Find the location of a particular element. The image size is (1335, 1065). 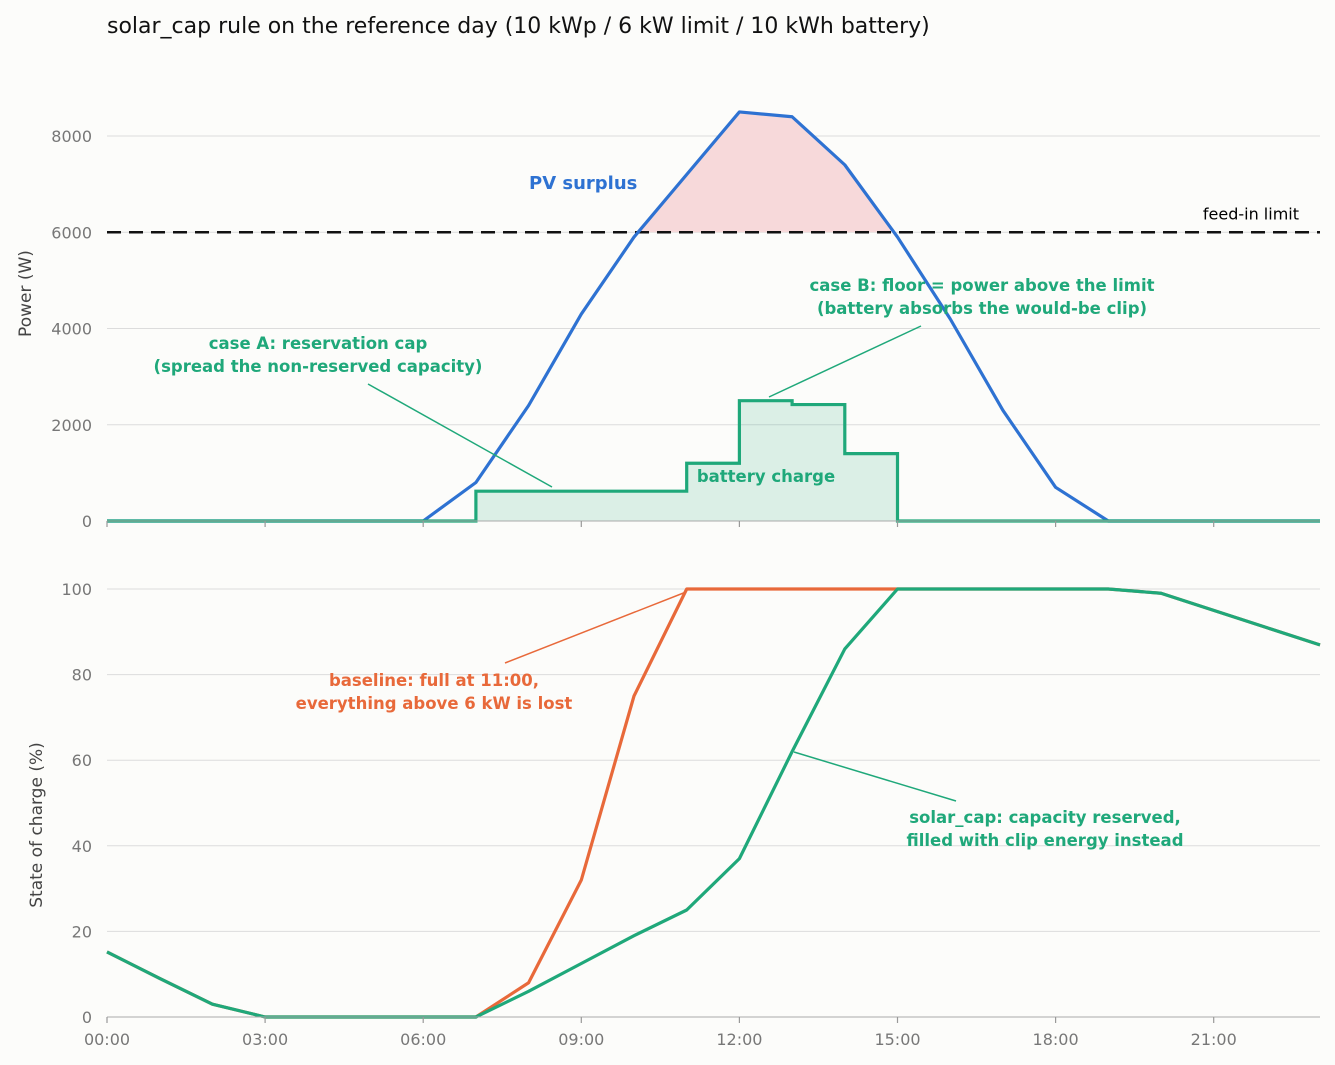

power-y-tick-label: 2000 is located at coordinates (71, 425).